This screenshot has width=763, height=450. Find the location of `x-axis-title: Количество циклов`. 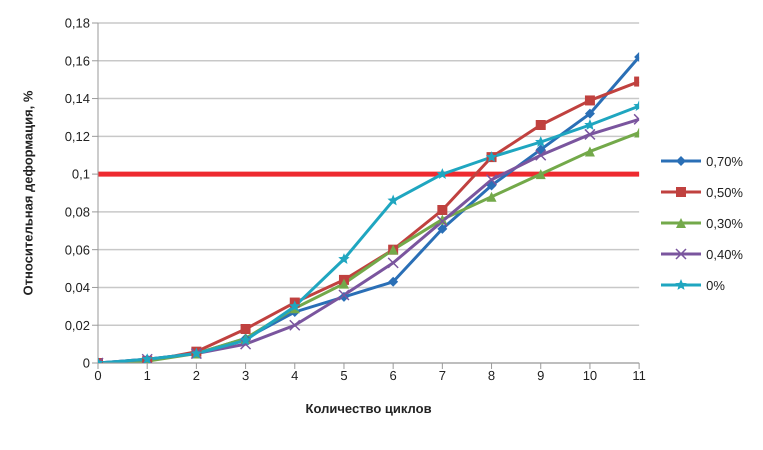

x-axis-title: Количество циклов is located at coordinates (369, 408).